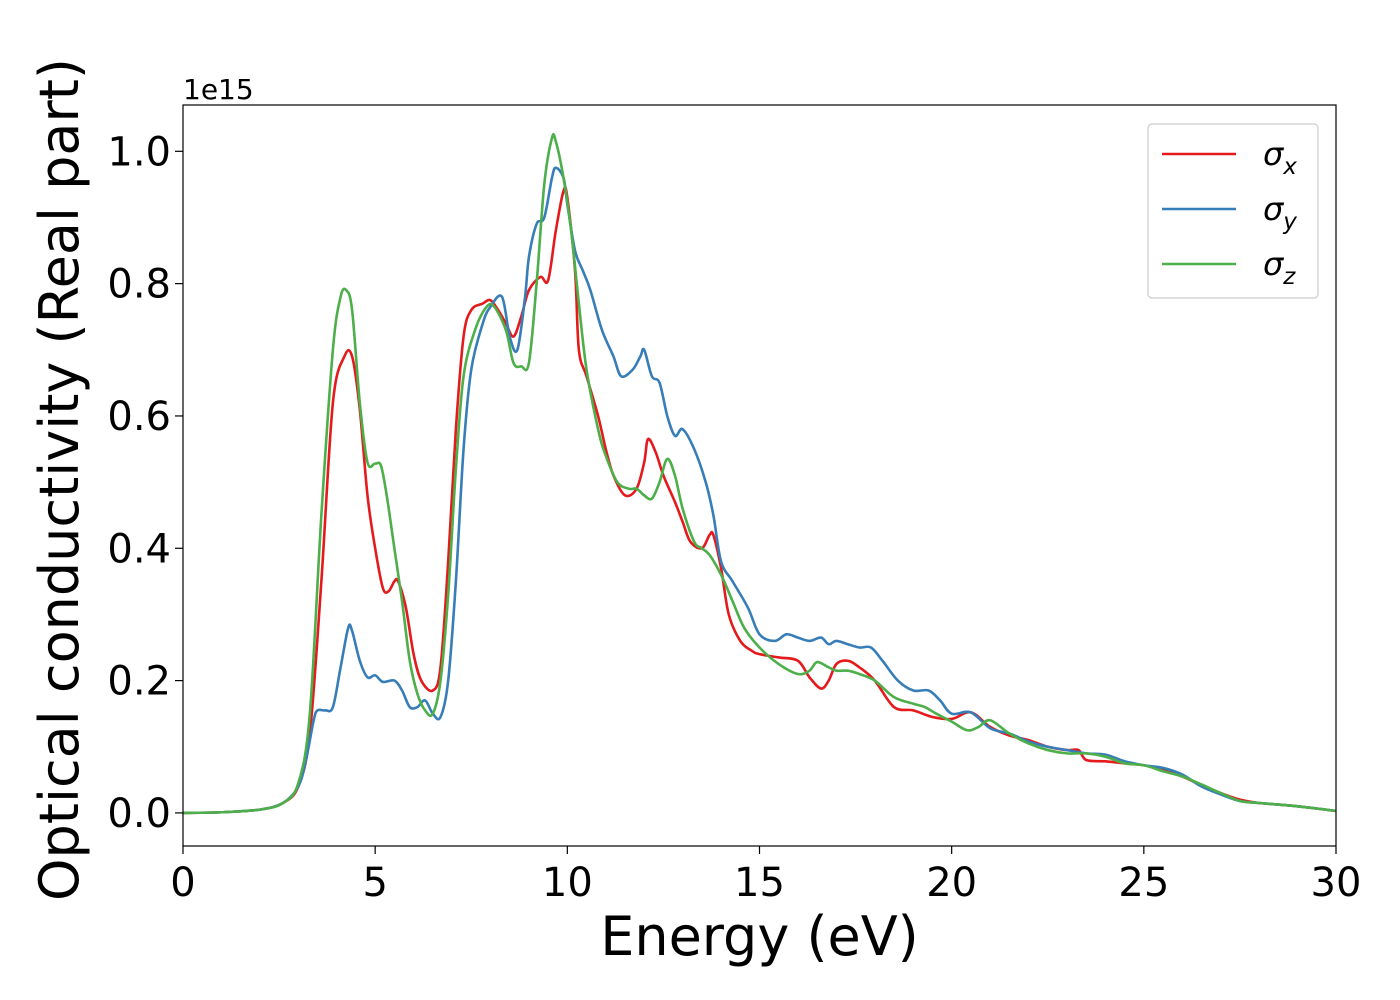  I want to click on y-tick-label: 0.2, so click(139, 682).